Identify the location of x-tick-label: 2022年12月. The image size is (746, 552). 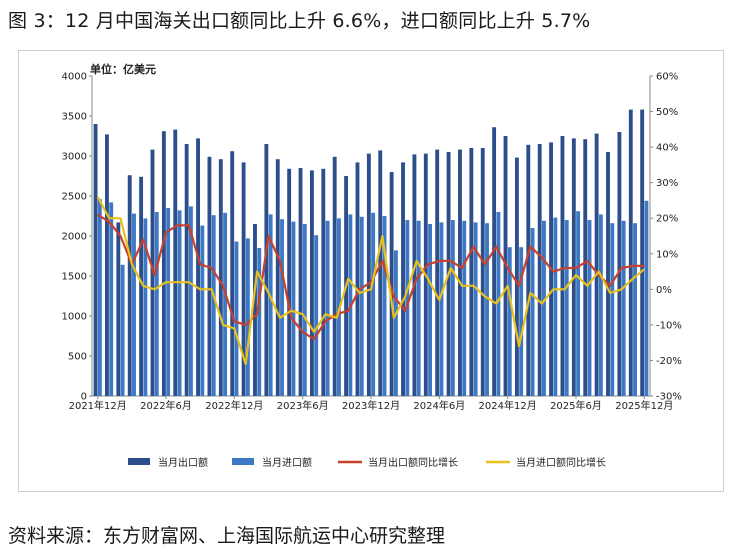
(234, 405).